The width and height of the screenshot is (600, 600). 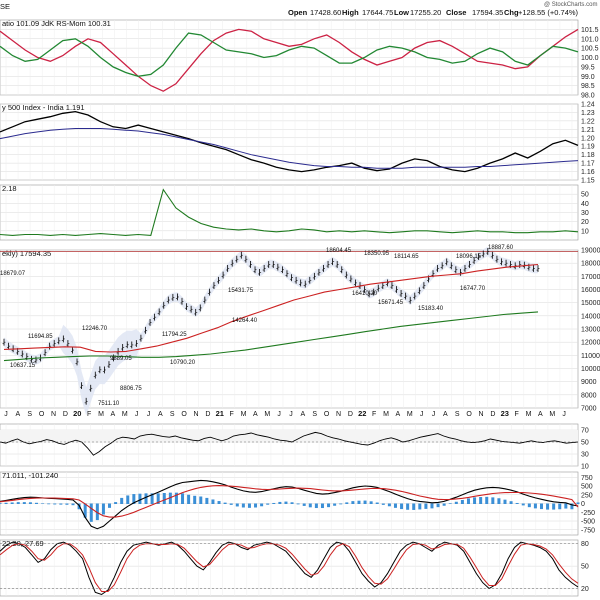 I want to click on annotation-14: 16410.20, so click(x=365, y=294).